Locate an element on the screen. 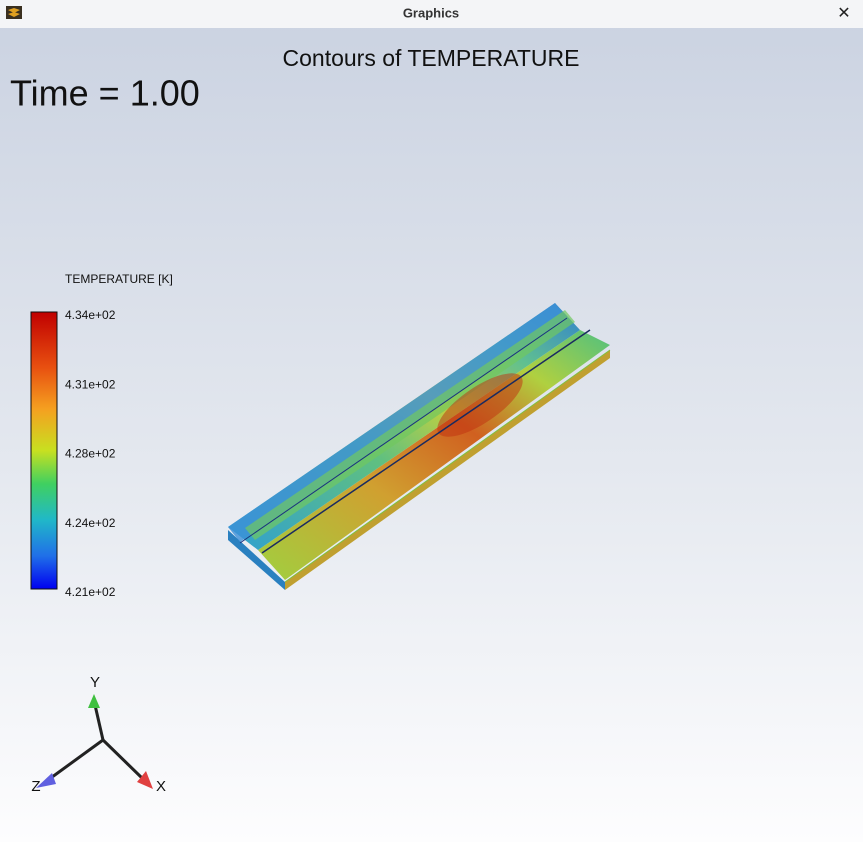 The image size is (863, 847). window-title: Graphics is located at coordinates (431, 12).